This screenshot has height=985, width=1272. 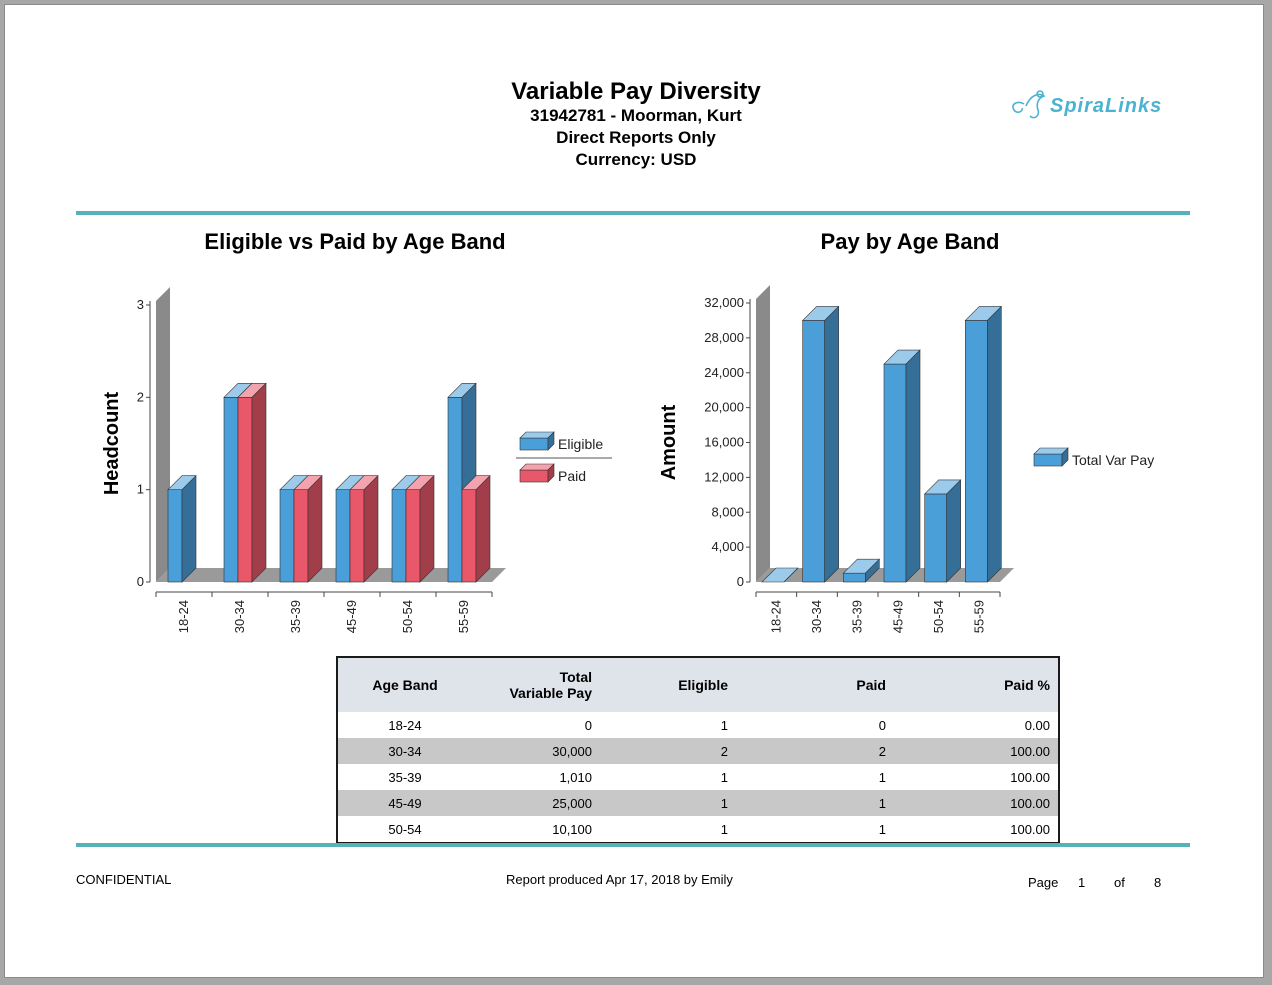 I want to click on cell-total-variable-pay: 1,010, so click(x=575, y=777).